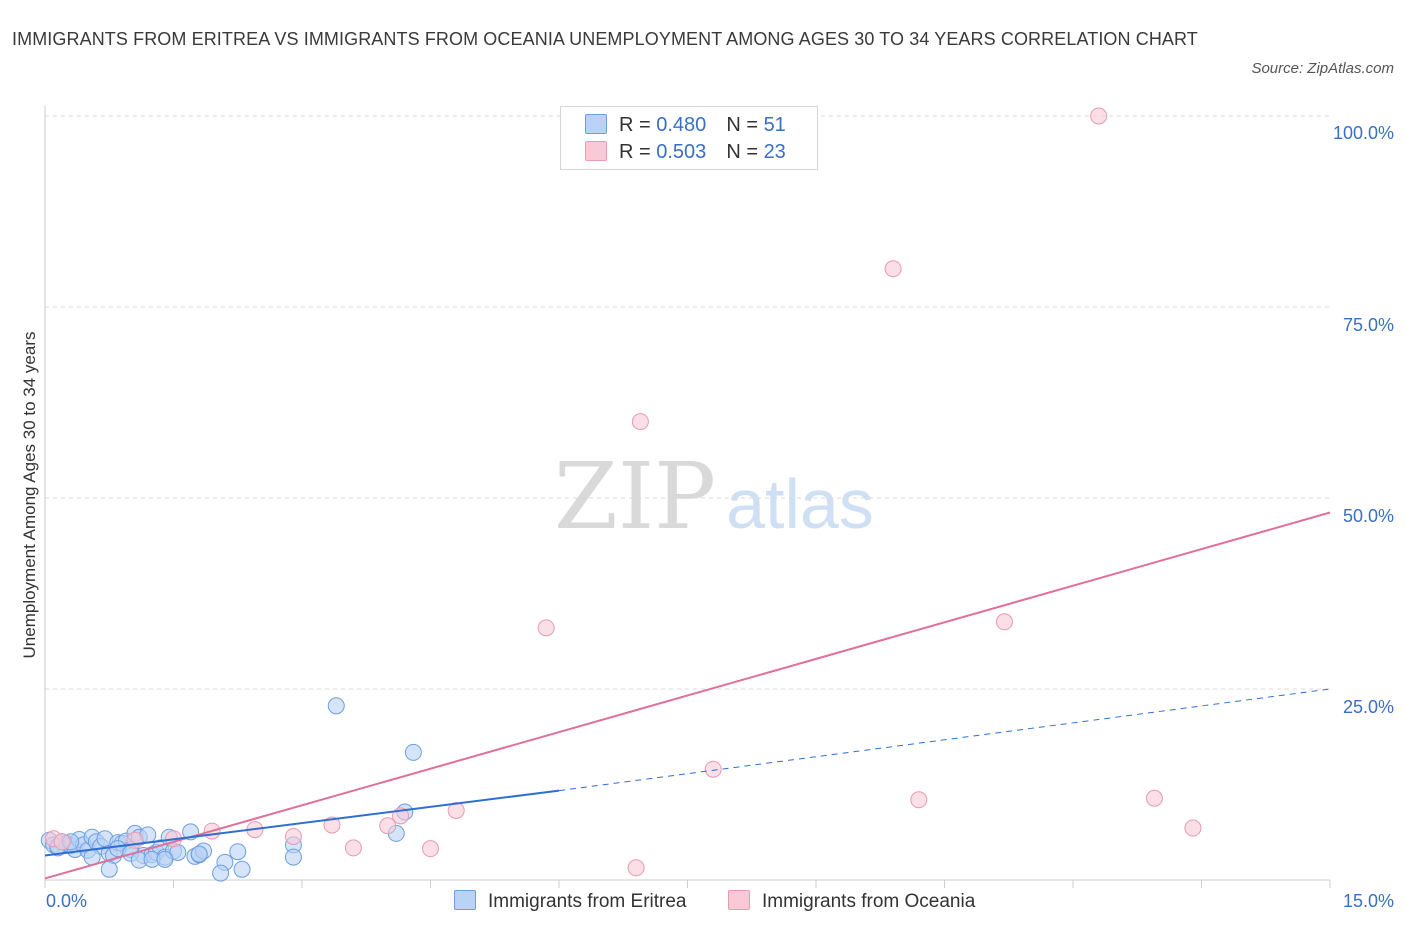 This screenshot has width=1406, height=930. What do you see at coordinates (587, 901) in the screenshot?
I see `bottom-legend-eritrea-label: Immigrants from Eritrea` at bounding box center [587, 901].